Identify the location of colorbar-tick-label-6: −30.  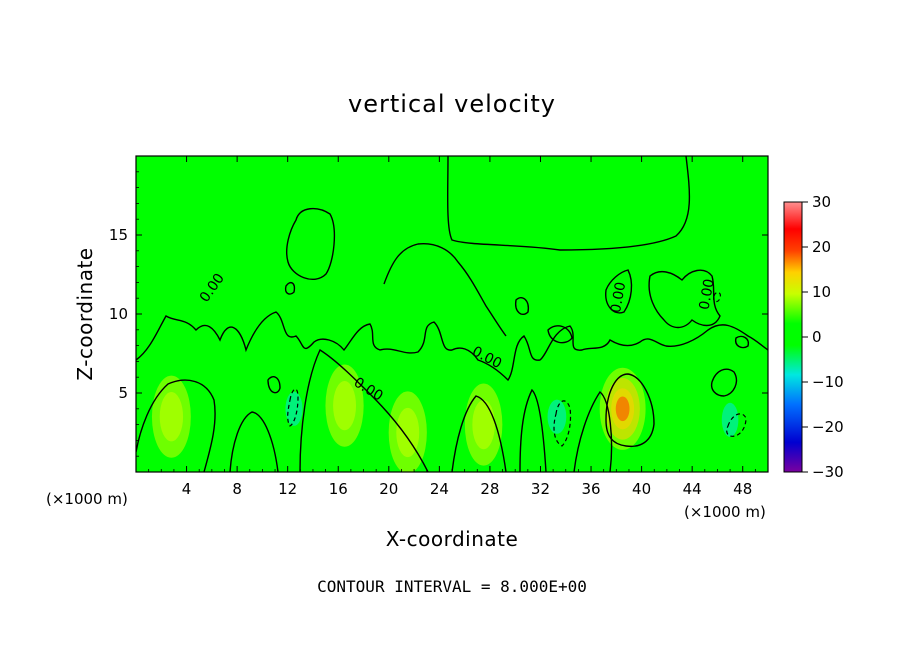
(828, 472).